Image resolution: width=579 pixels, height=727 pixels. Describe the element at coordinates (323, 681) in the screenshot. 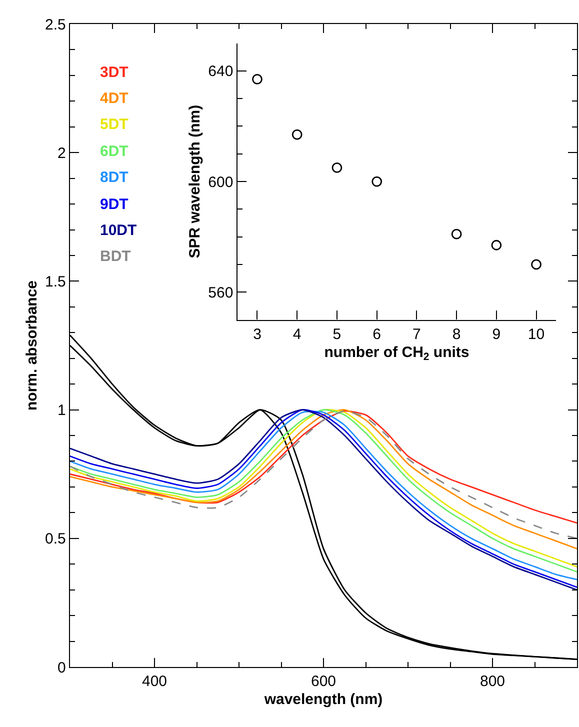

I see `x-tick-label: 600` at that location.